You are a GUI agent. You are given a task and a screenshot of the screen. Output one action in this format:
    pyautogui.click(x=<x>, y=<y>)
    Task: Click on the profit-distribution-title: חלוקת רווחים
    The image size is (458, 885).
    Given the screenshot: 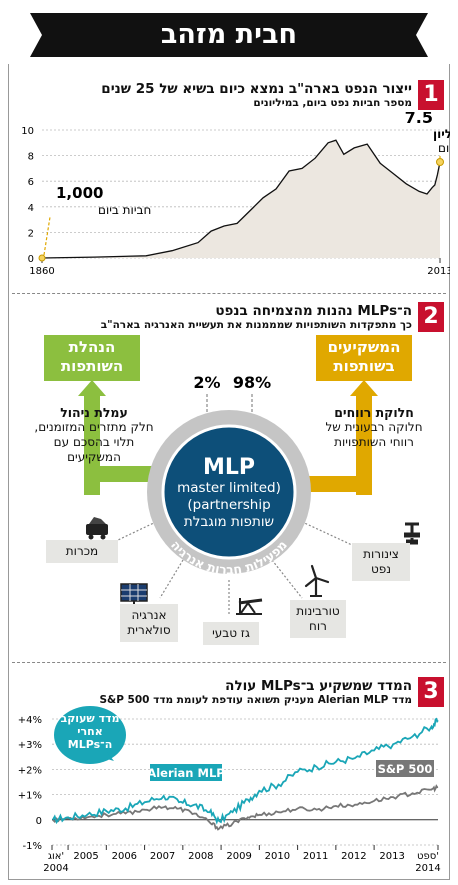 What is the action you would take?
    pyautogui.click(x=374, y=412)
    